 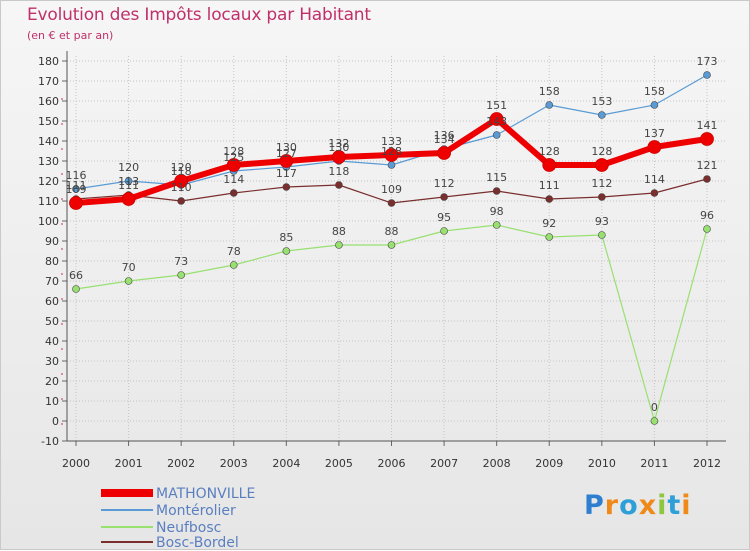 I want to click on x-tick-label: 2001, so click(x=129, y=463).